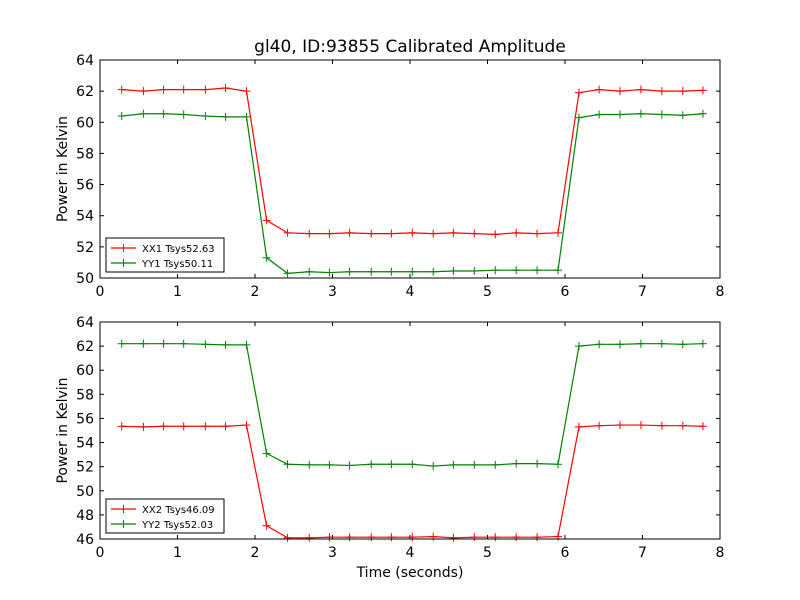  Describe the element at coordinates (63, 430) in the screenshot. I see `y-axis-label: Power in Kelvin` at that location.